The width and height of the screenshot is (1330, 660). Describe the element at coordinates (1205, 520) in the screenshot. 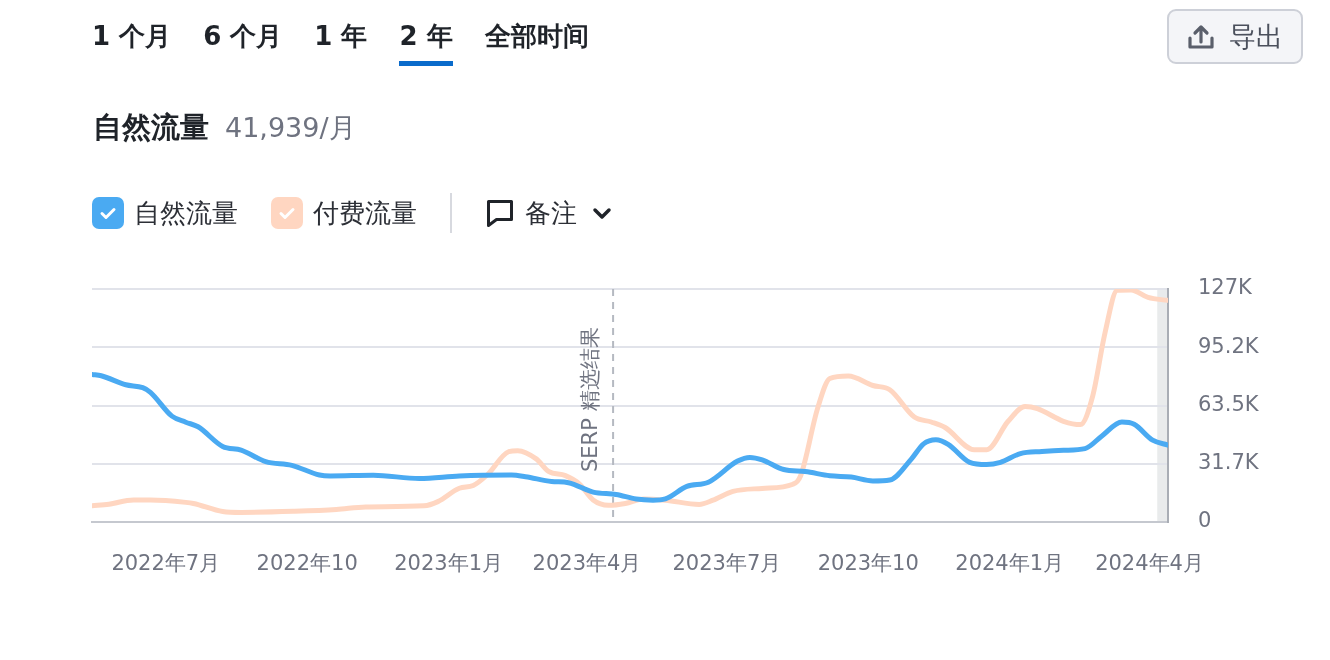

I see `y-tick-label: 0` at that location.